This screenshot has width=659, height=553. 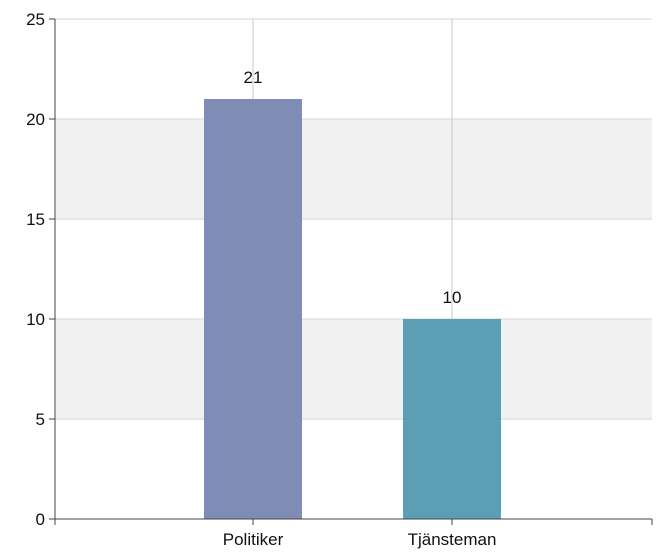 What do you see at coordinates (253, 309) in the screenshot?
I see `bar-politiker` at bounding box center [253, 309].